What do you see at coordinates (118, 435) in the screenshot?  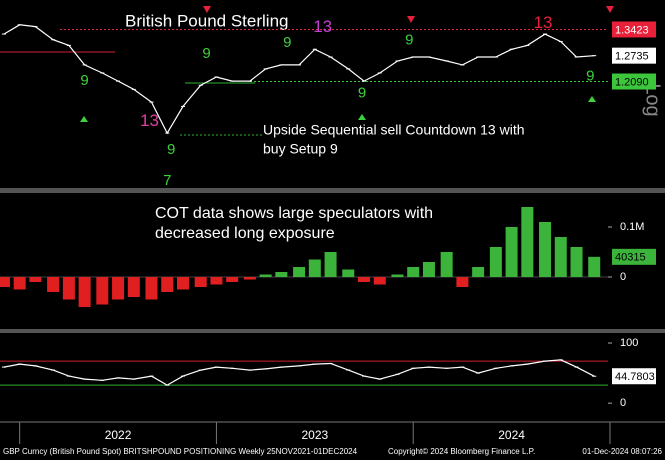 I see `x-tick-label: 2022` at bounding box center [118, 435].